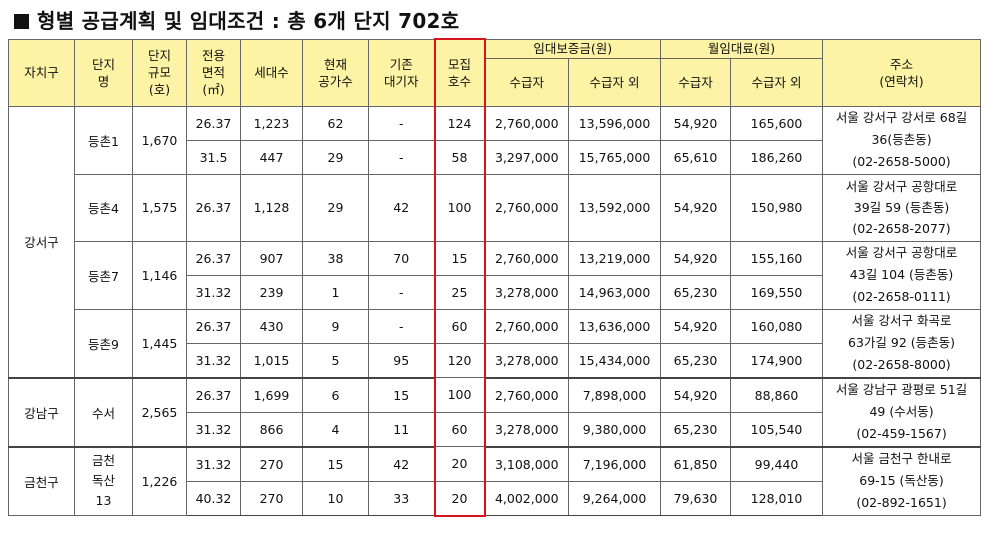  I want to click on recruit-cell: 120, so click(459, 360).